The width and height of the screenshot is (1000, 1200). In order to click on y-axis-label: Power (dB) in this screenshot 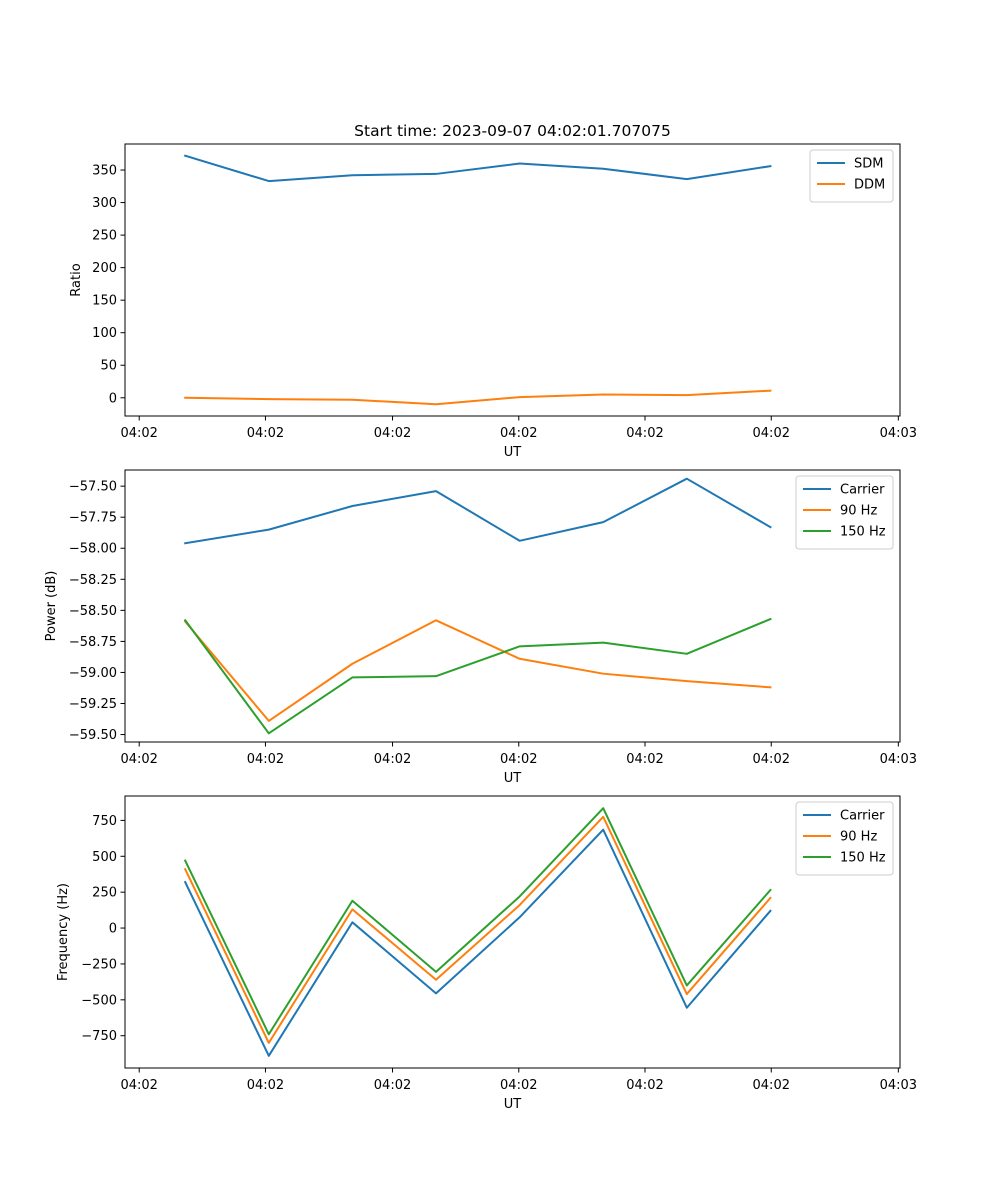, I will do `click(51, 606)`.